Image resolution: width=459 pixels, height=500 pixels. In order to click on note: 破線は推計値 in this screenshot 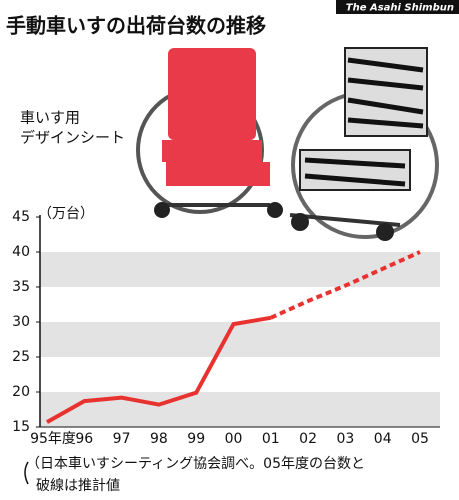, I will do `click(78, 486)`.